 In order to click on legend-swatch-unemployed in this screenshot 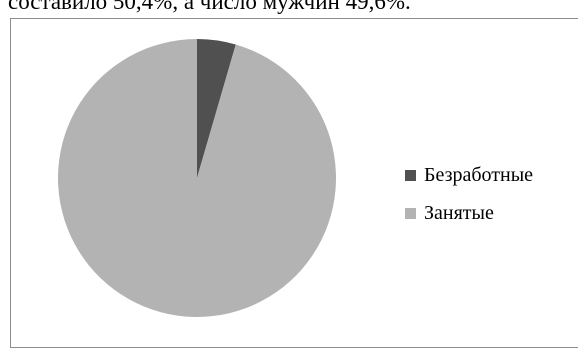, I will do `click(410, 175)`.